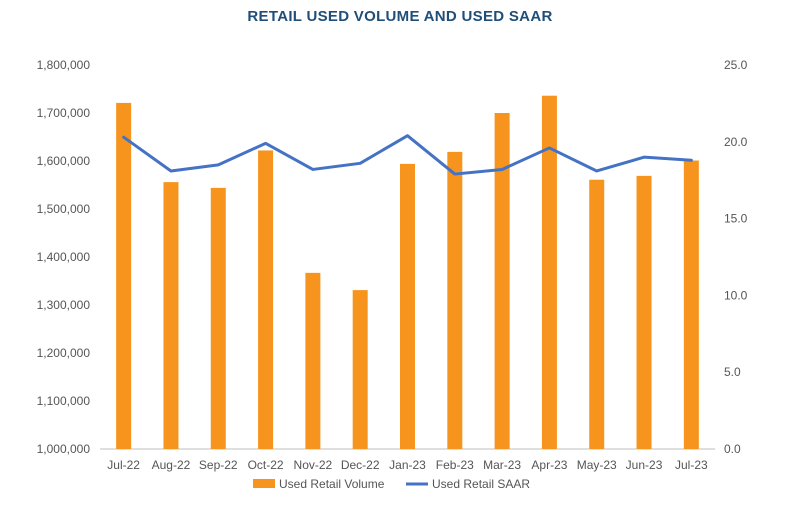 This screenshot has height=525, width=800. I want to click on y-right-tick-label: 0.0, so click(732, 449).